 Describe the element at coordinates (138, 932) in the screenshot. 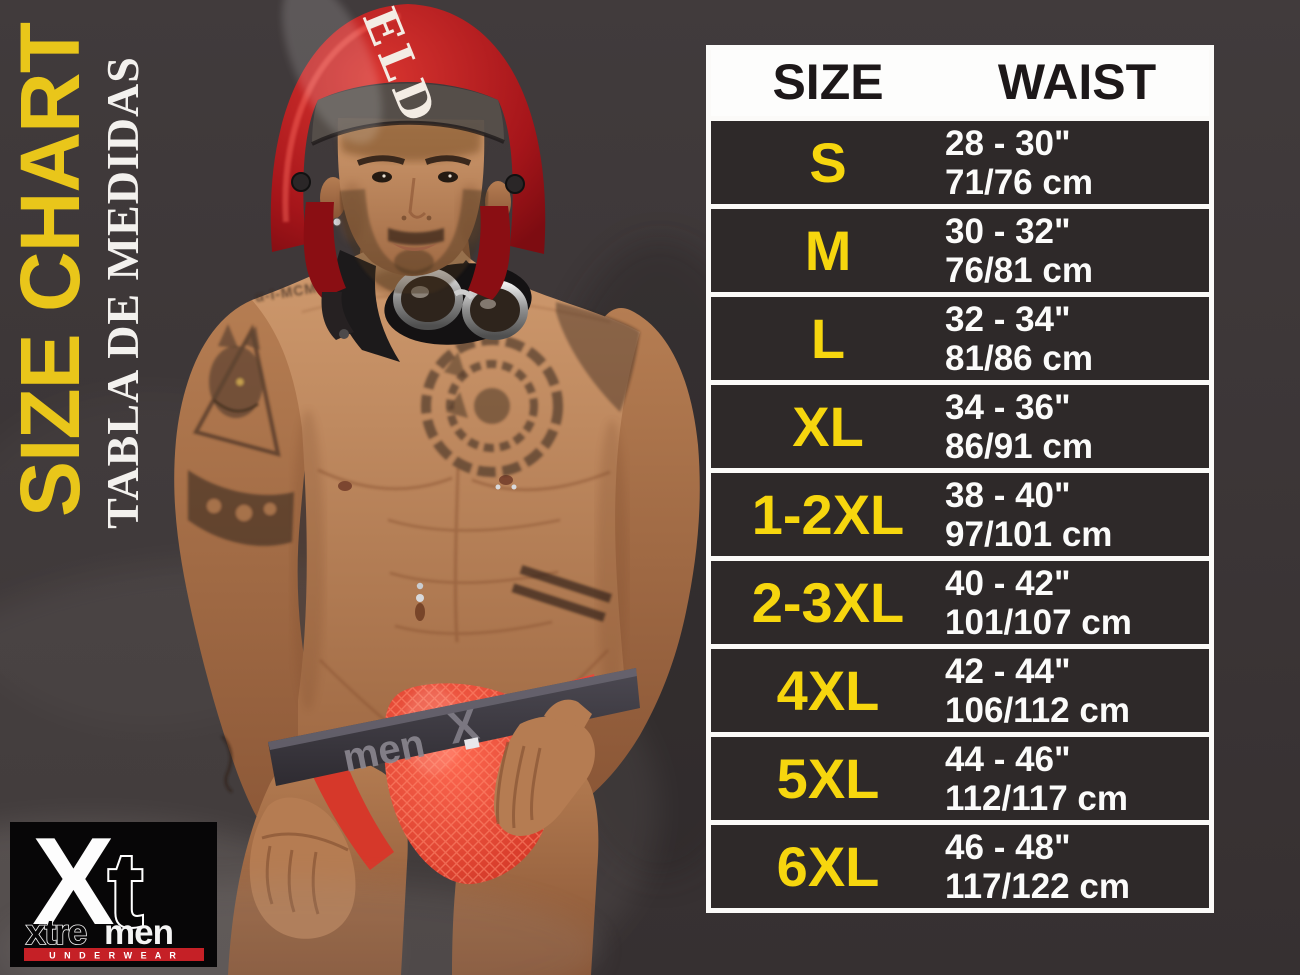

I see `logo-word-solid: men` at that location.